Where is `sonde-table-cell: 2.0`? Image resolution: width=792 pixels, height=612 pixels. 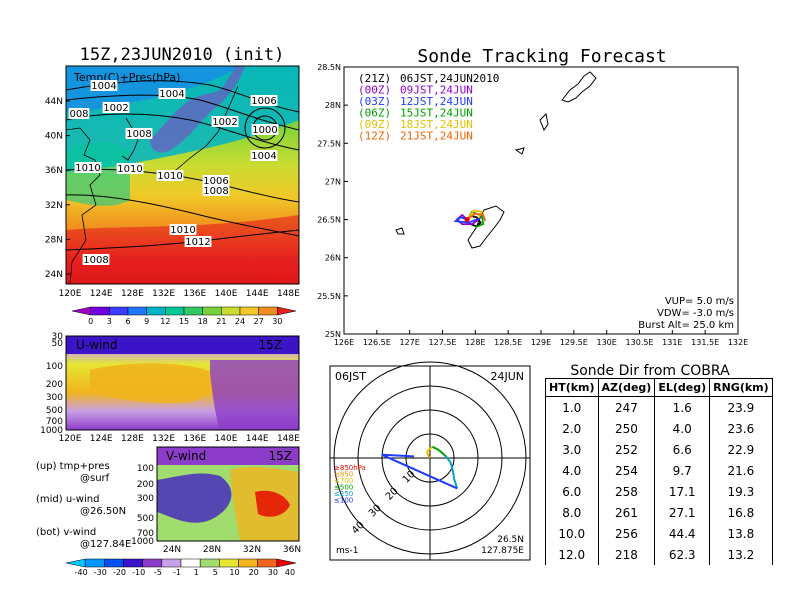 sonde-table-cell: 2.0 is located at coordinates (572, 428).